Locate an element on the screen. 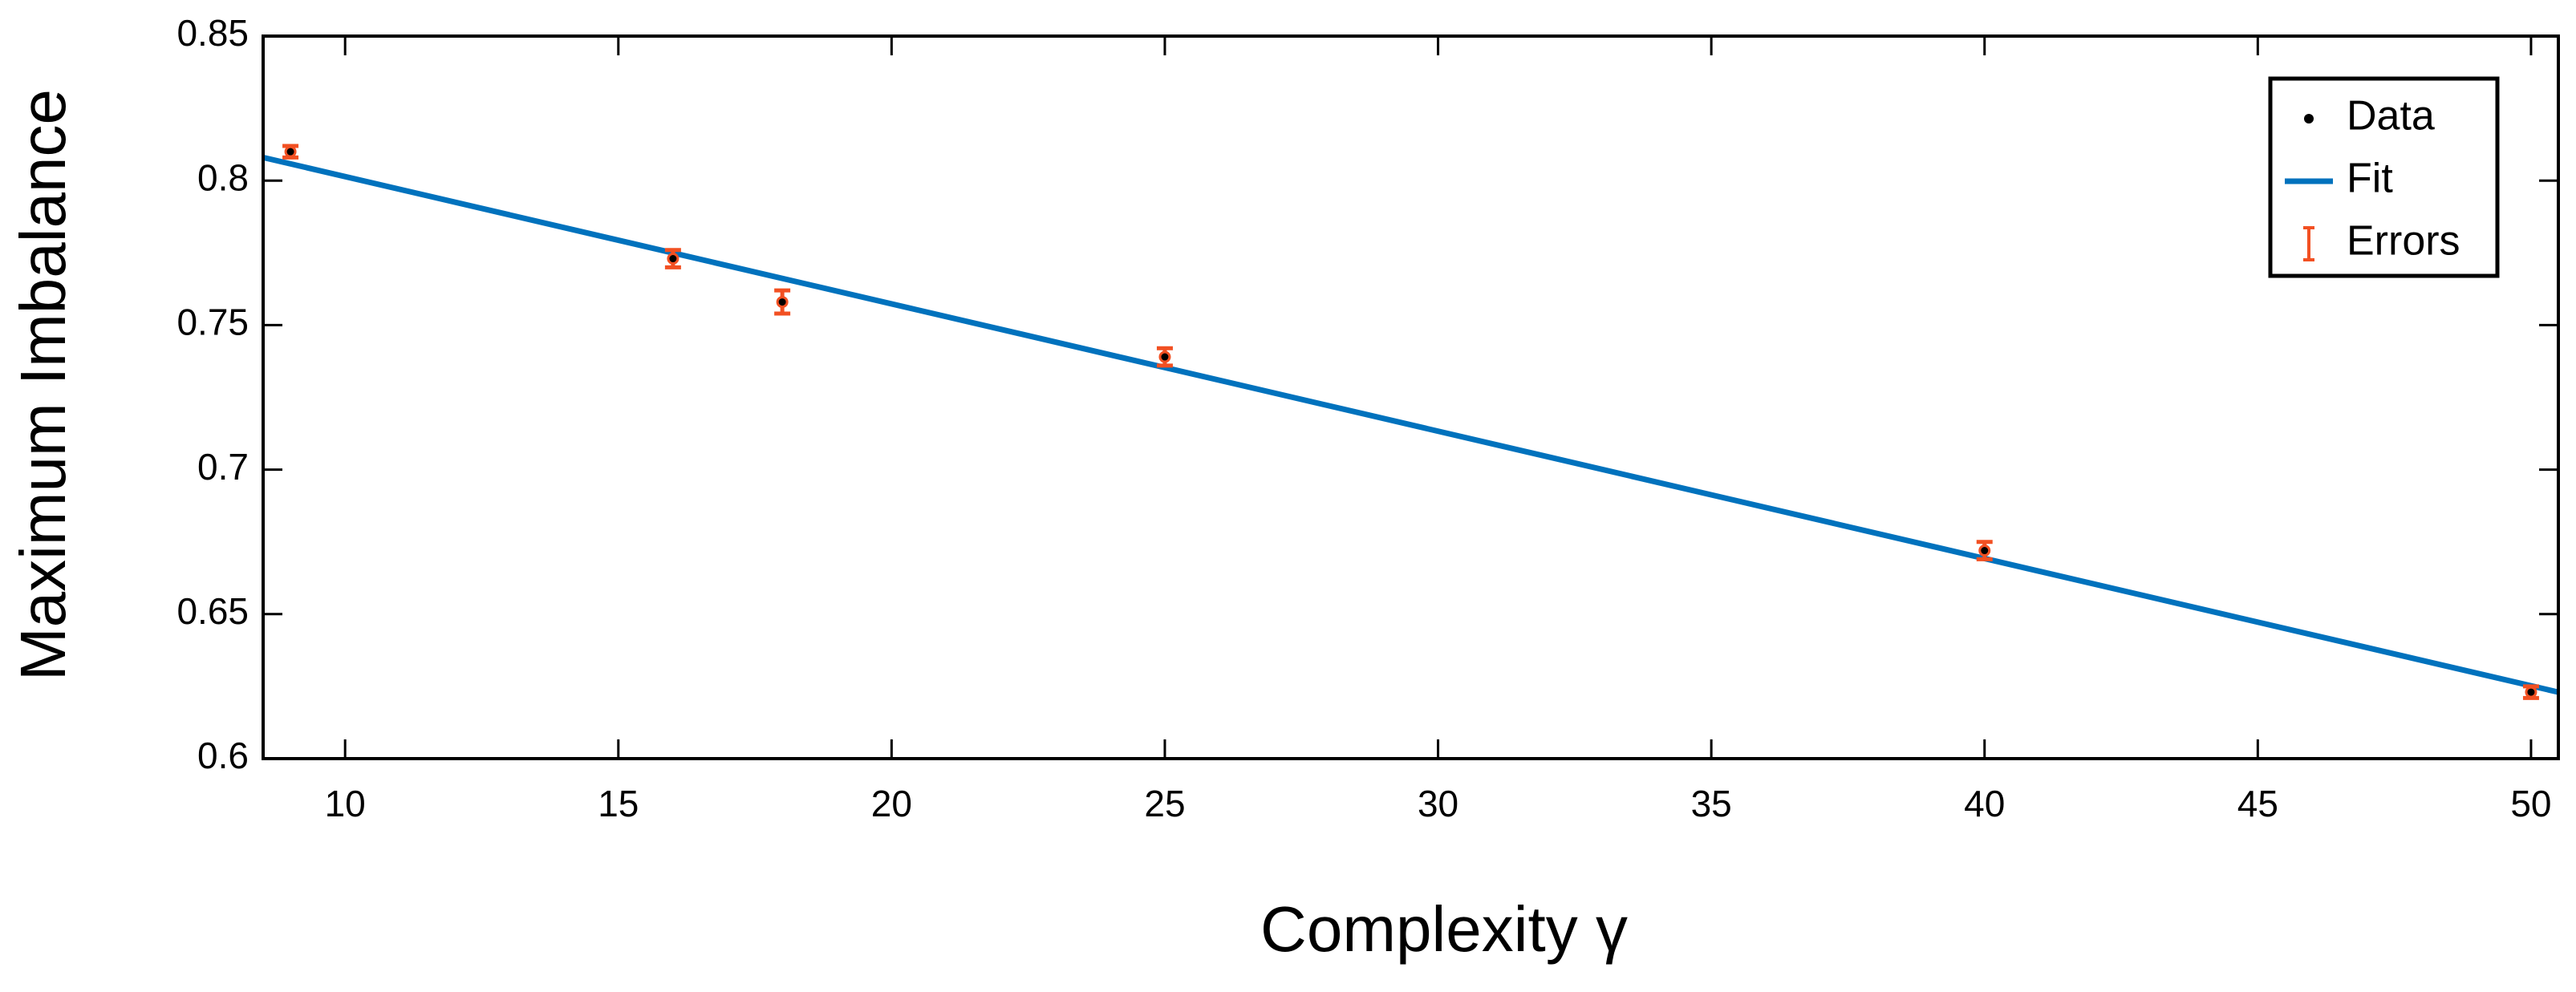  x-tick-label: 20 is located at coordinates (891, 804).